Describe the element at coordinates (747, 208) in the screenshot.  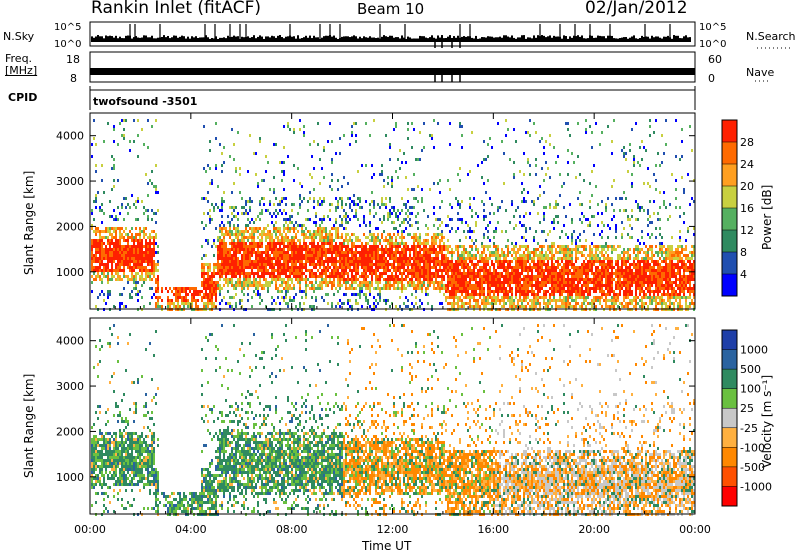
I see `colorbar-tick-label: 16` at that location.